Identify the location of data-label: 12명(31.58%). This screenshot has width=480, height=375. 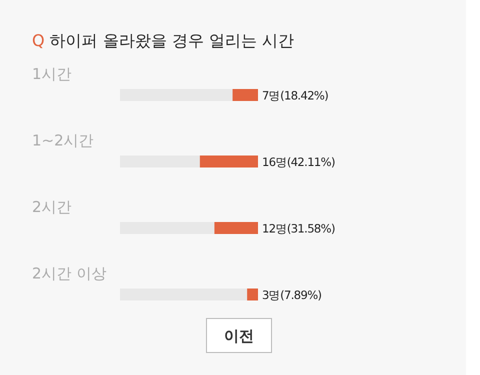
(298, 229).